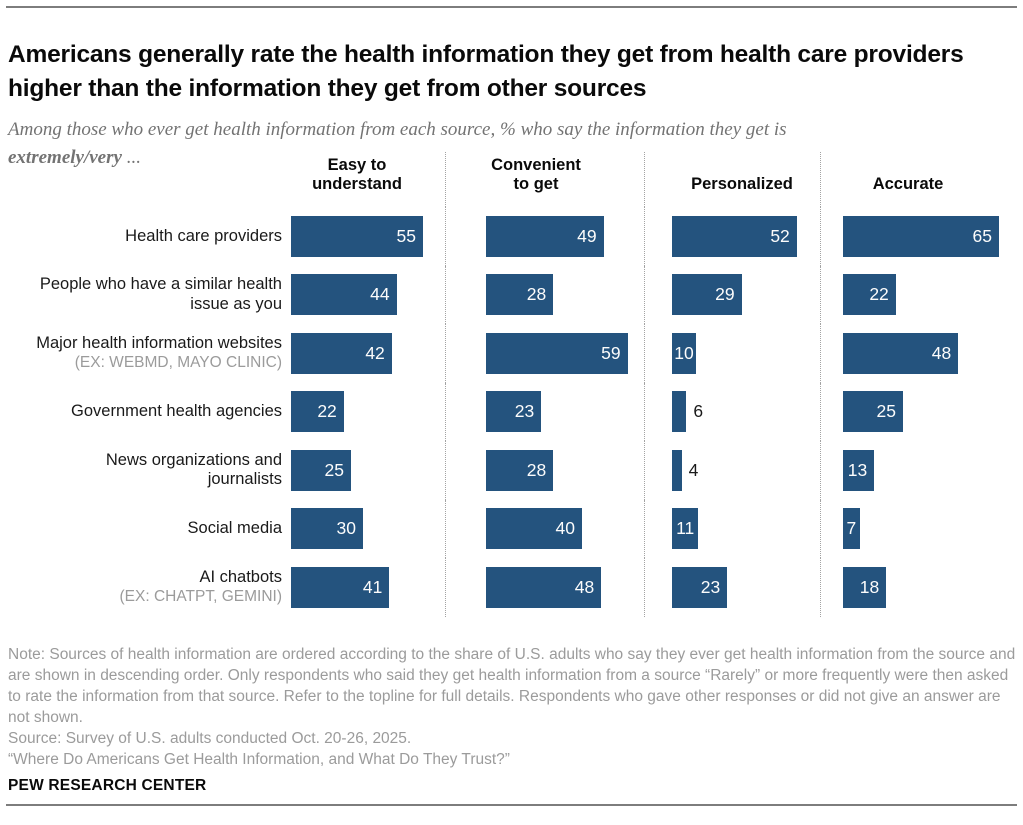 The width and height of the screenshot is (1023, 825). I want to click on column-header-easy-to-understand: Easy to understand, so click(357, 174).